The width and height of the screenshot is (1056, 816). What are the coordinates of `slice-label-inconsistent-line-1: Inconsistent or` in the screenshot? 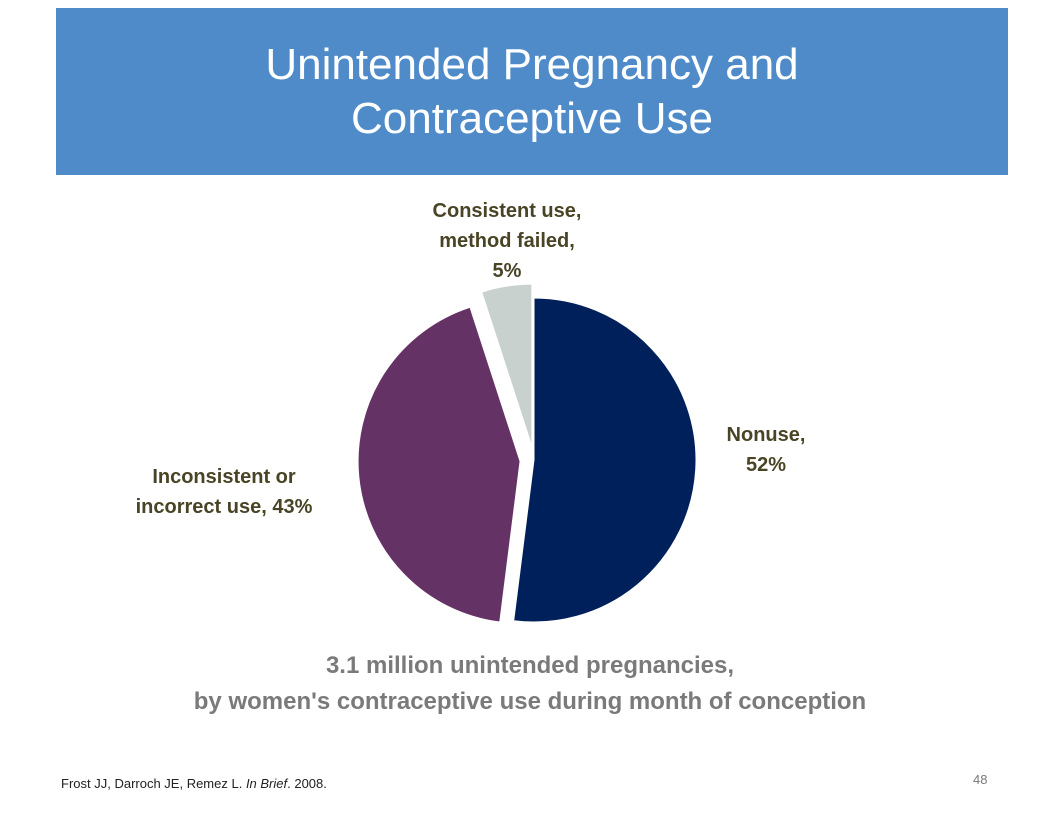 It's located at (224, 477).